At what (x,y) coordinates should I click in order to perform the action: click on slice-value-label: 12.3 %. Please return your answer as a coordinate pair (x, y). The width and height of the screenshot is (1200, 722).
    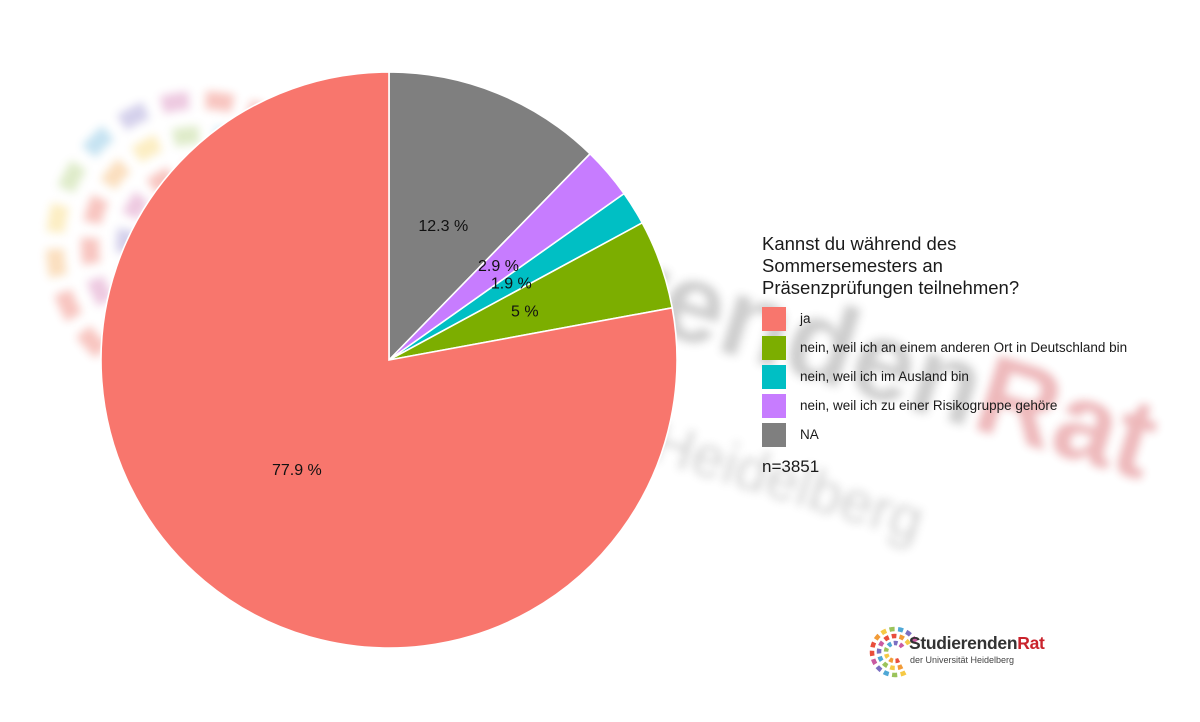
    Looking at the image, I should click on (443, 226).